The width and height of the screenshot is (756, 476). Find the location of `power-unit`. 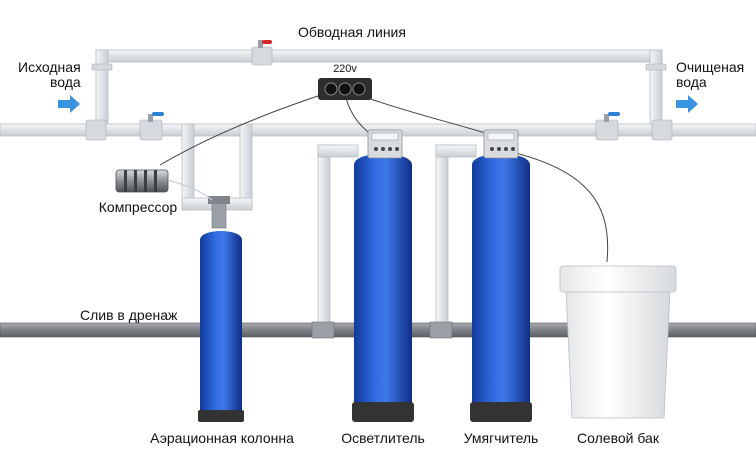

power-unit is located at coordinates (345, 89).